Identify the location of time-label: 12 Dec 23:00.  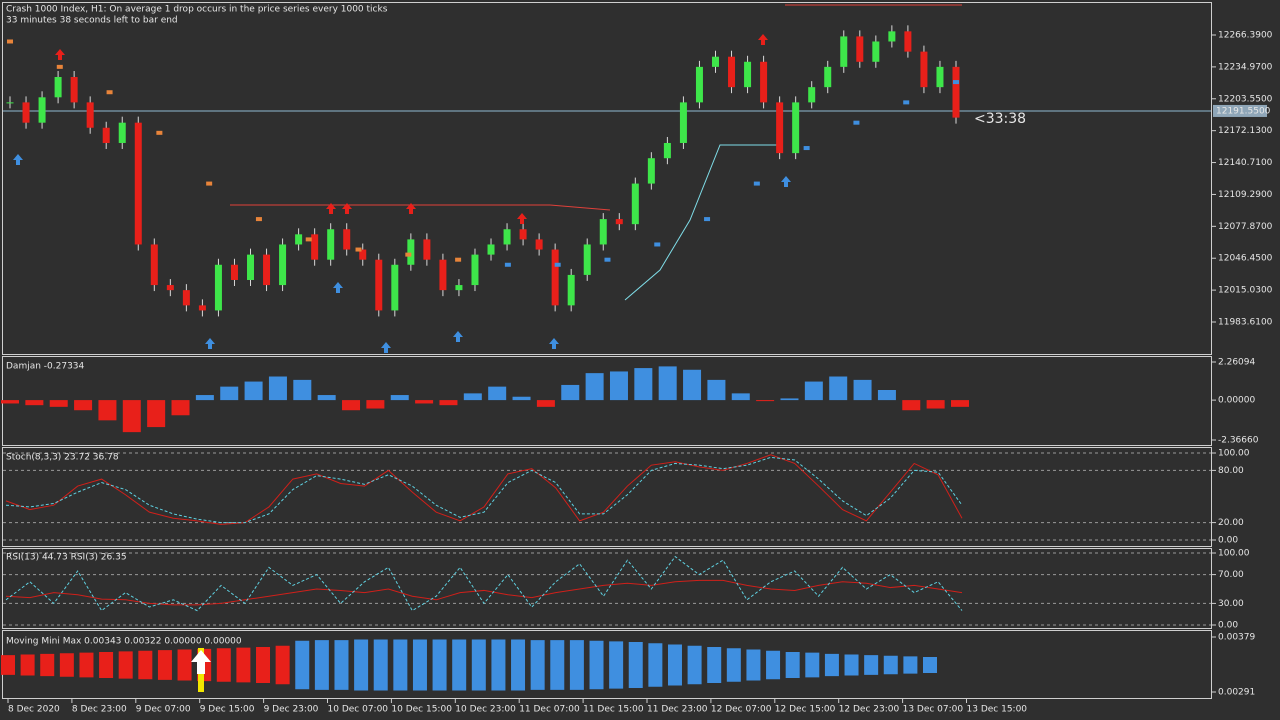
(869, 710).